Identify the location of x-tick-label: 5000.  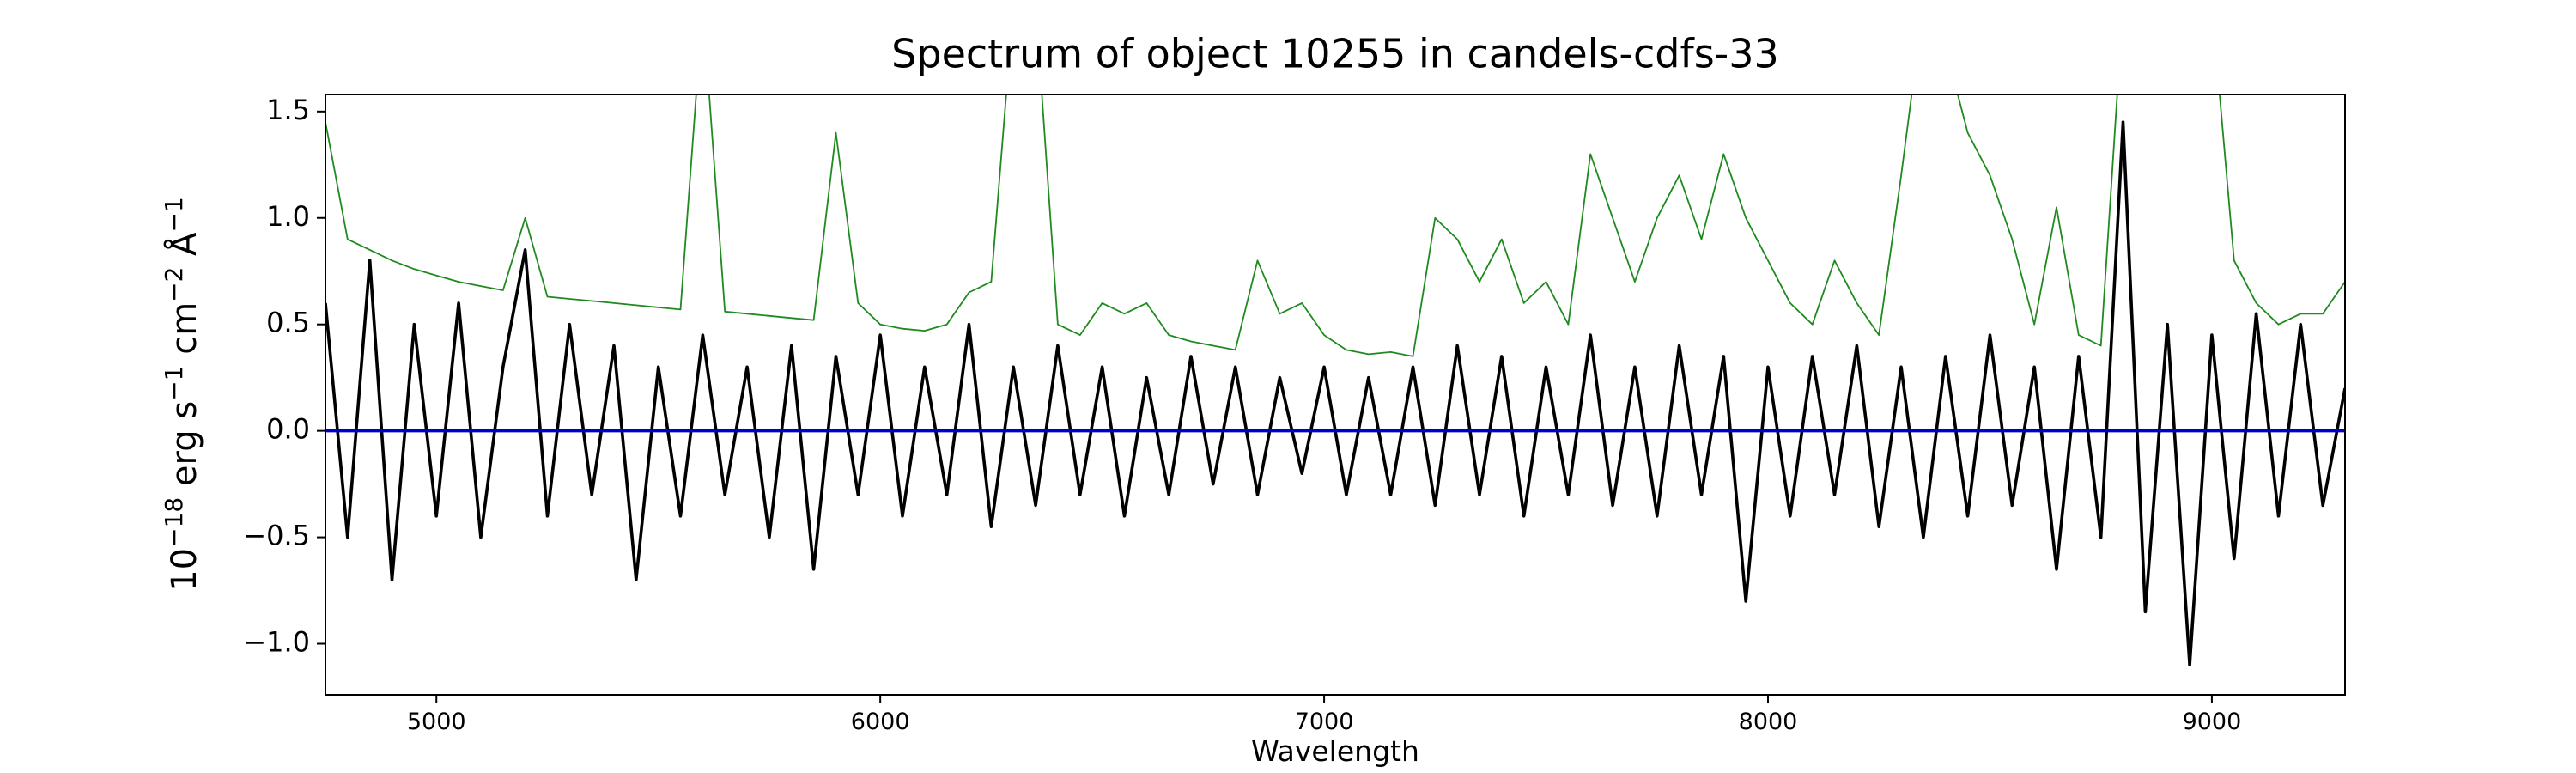
(436, 722).